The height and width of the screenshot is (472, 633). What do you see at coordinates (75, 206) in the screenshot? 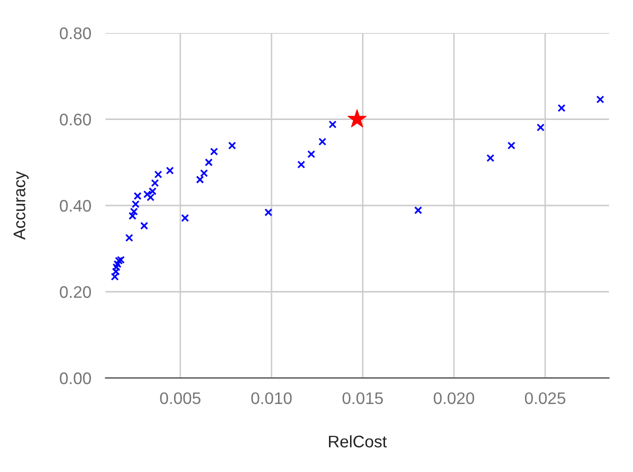
I see `y-tick-label: 0.40` at bounding box center [75, 206].